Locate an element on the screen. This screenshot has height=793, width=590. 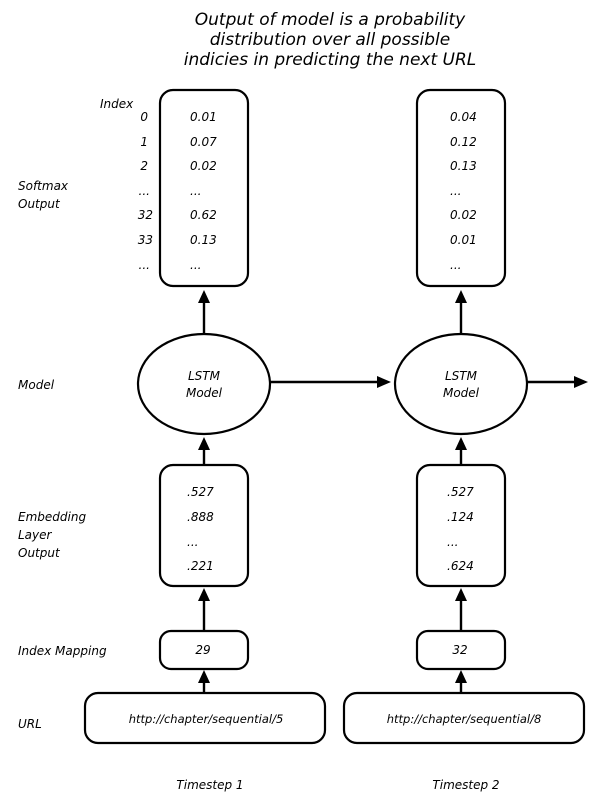
softmax-label-line-2: Output is located at coordinates (39, 204).